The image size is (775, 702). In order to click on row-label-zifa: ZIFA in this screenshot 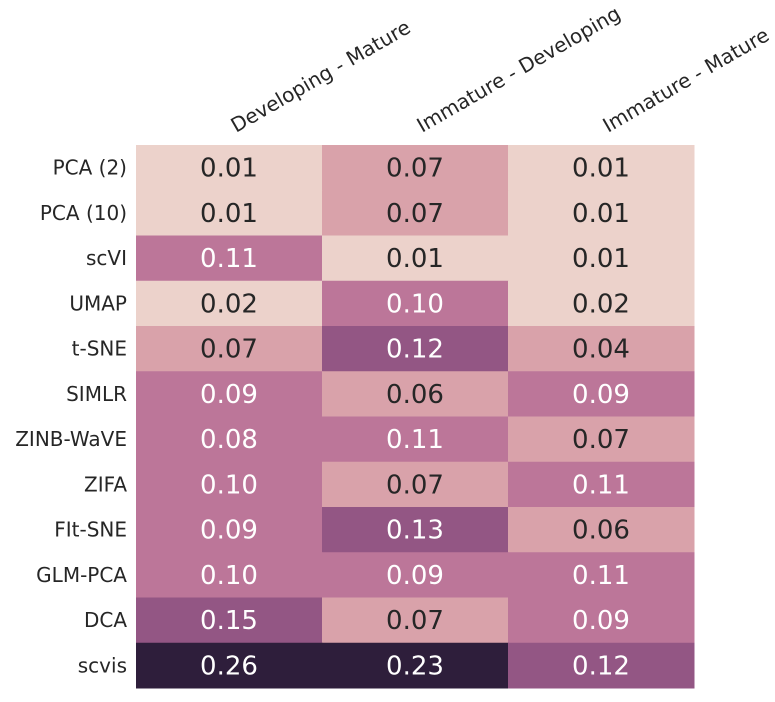, I will do `click(105, 484)`.